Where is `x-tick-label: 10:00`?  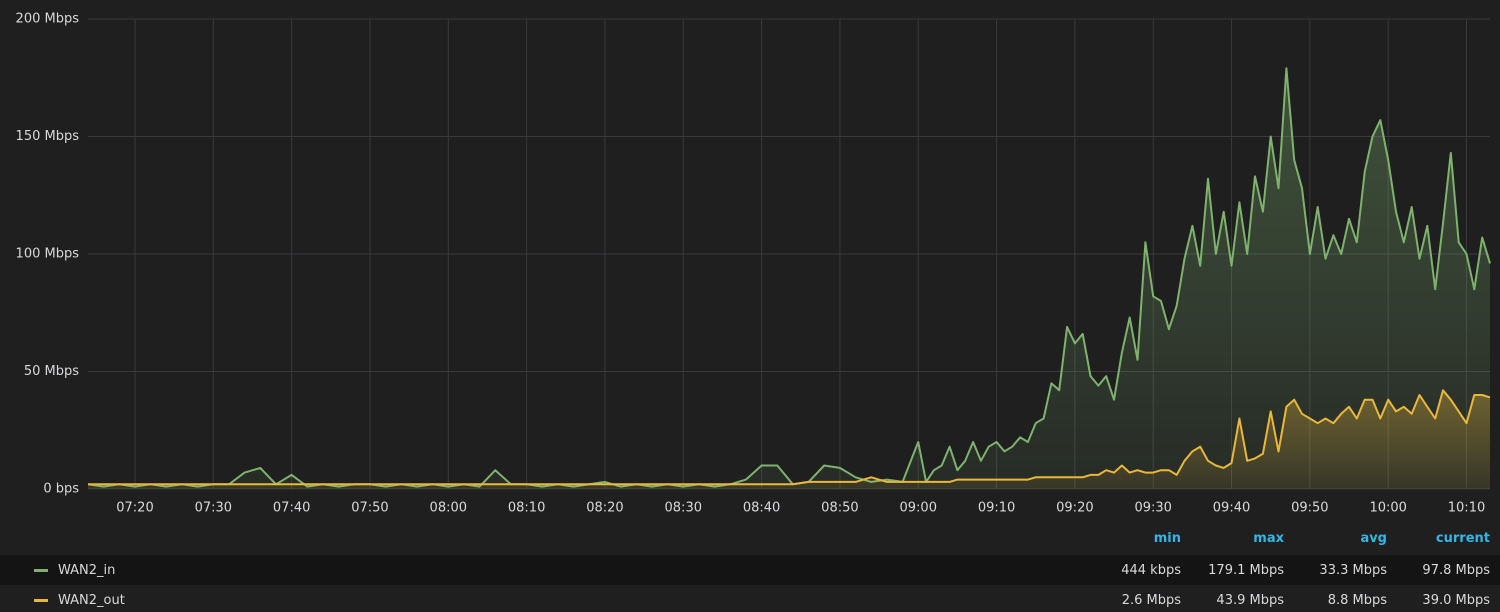
x-tick-label: 10:00 is located at coordinates (1387, 508).